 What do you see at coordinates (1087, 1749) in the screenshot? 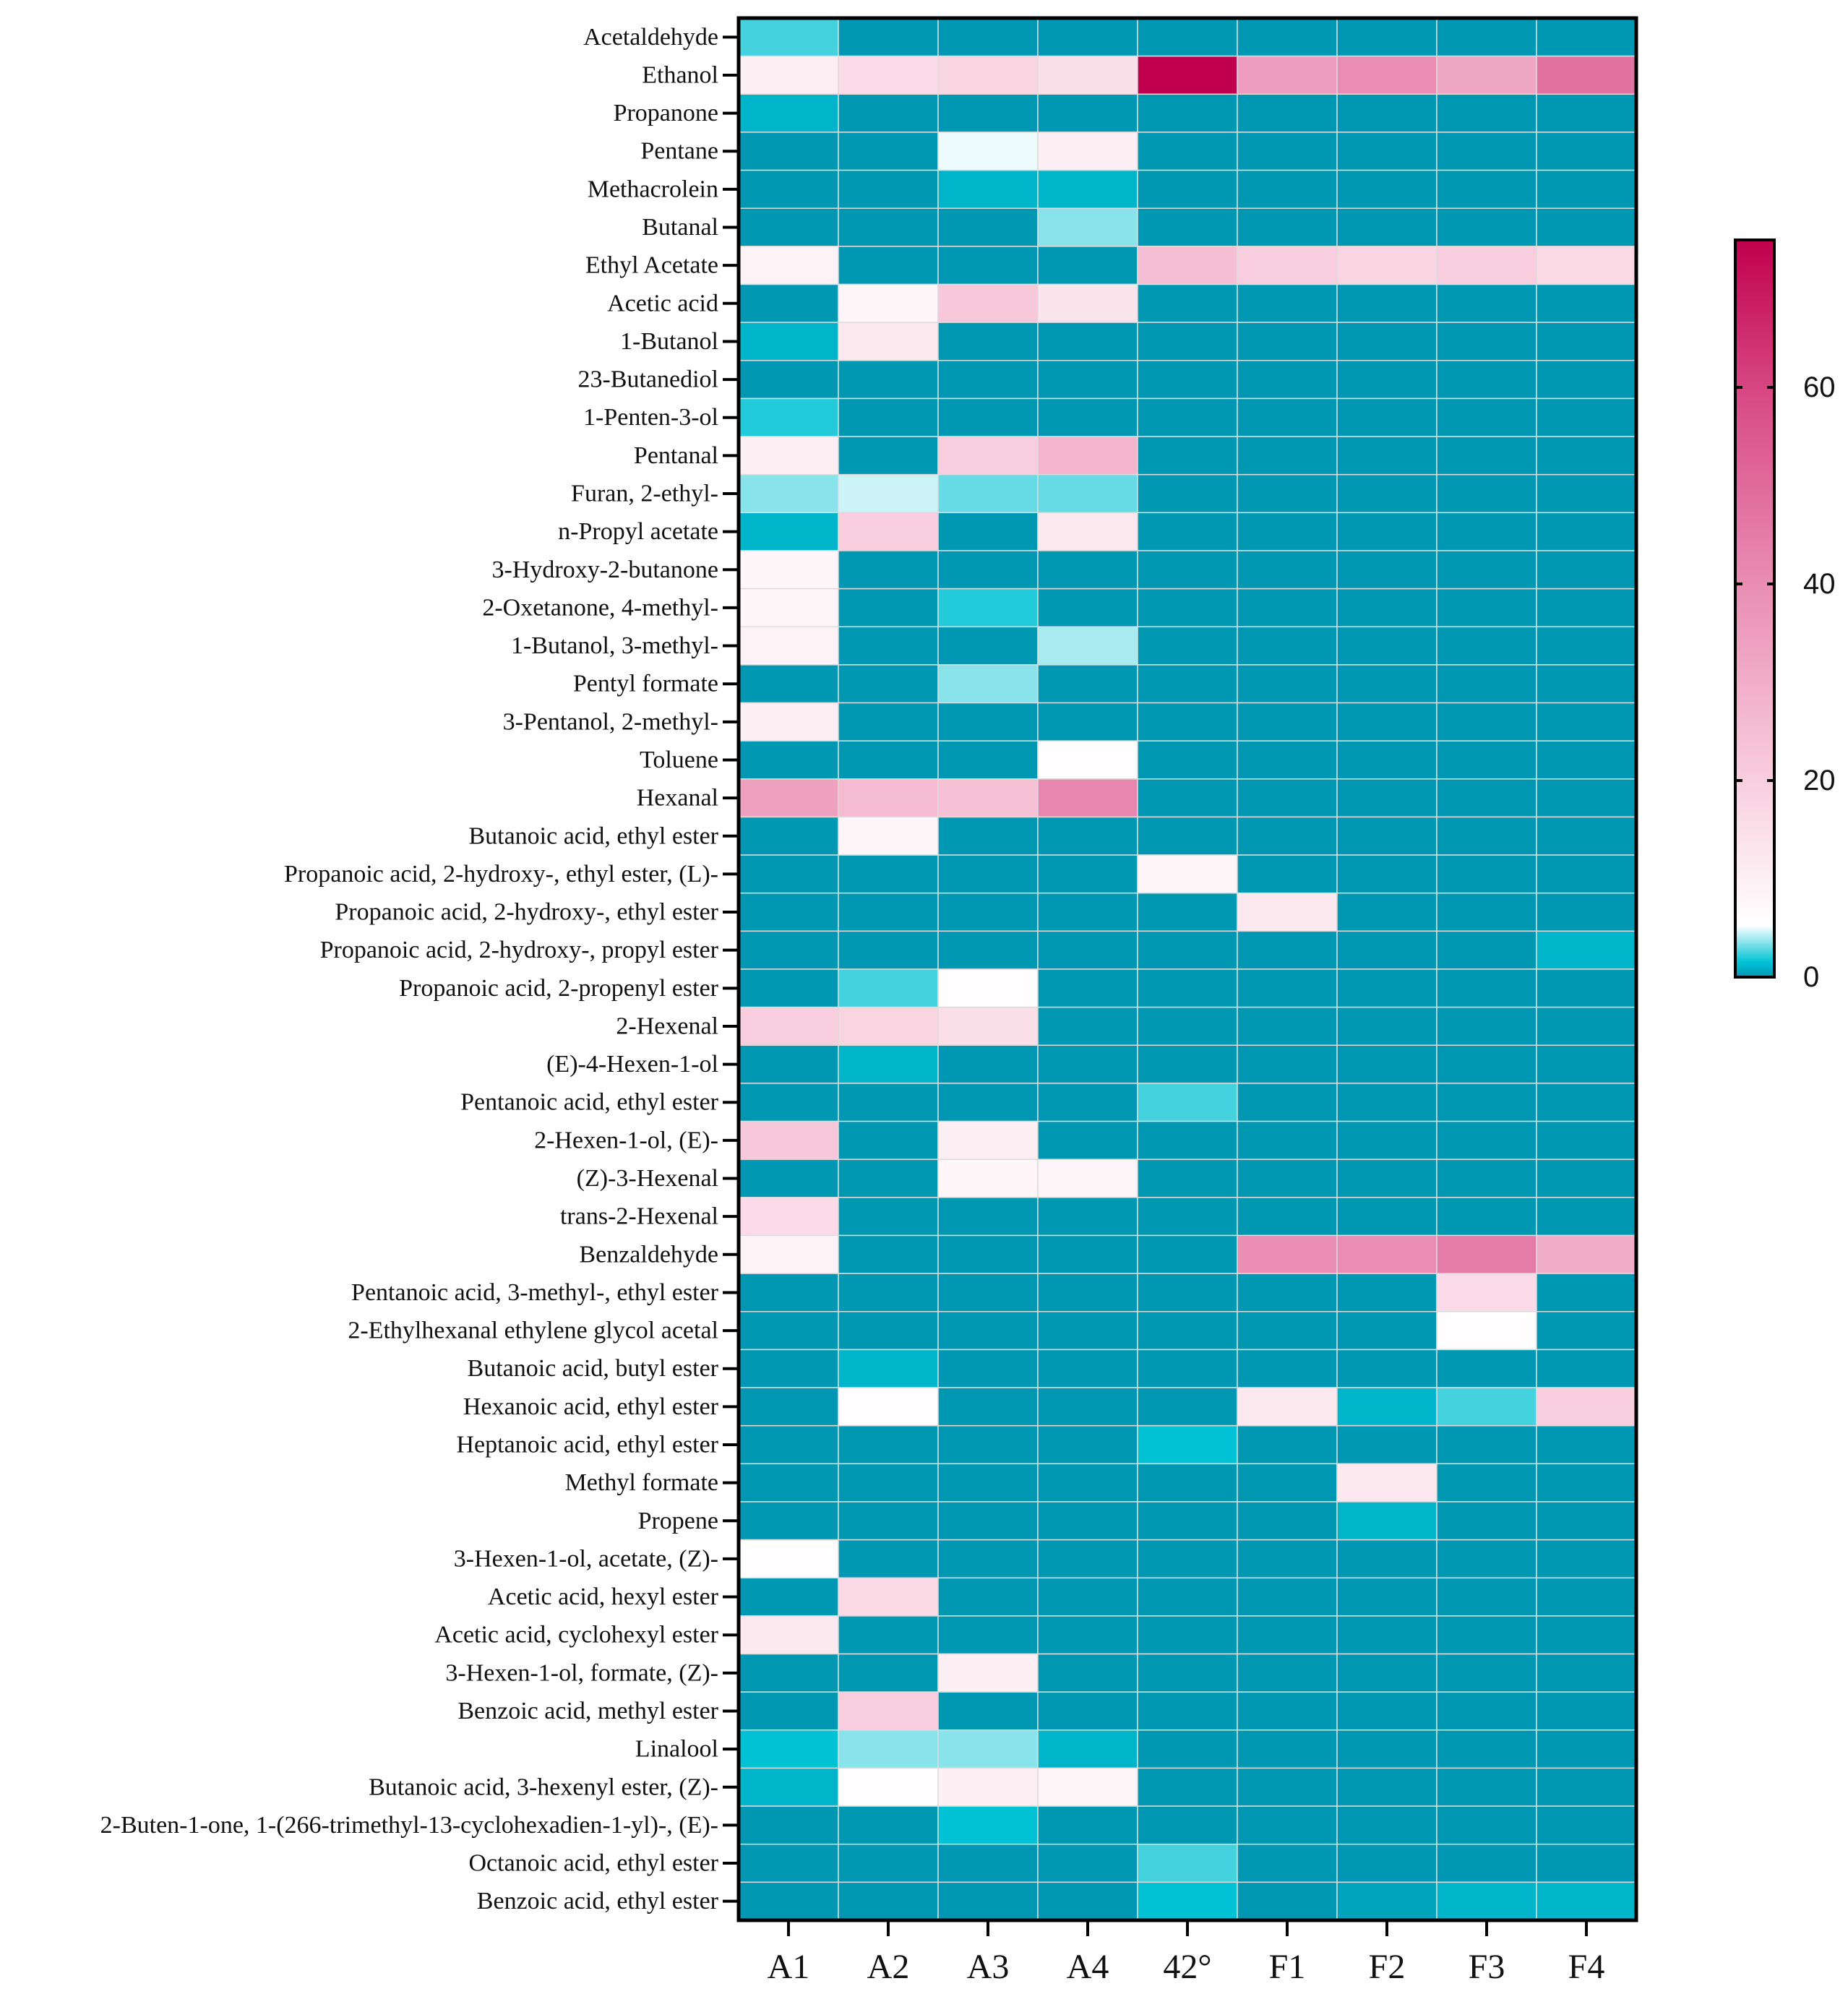
I see `heatmap-cell-linalool-a4` at bounding box center [1087, 1749].